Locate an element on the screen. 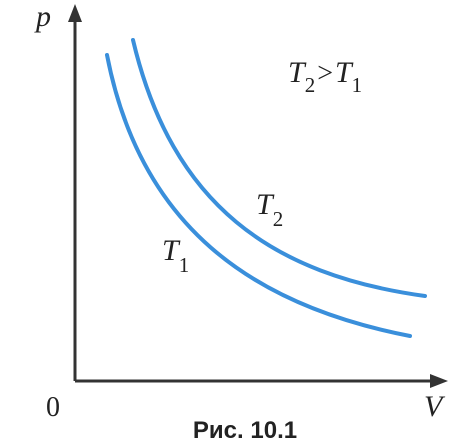 Image resolution: width=461 pixels, height=446 pixels. y-axis-label: p is located at coordinates (42, 16).